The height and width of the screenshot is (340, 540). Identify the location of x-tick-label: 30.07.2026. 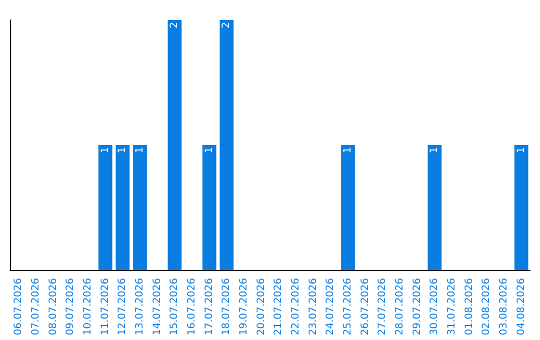
(434, 307).